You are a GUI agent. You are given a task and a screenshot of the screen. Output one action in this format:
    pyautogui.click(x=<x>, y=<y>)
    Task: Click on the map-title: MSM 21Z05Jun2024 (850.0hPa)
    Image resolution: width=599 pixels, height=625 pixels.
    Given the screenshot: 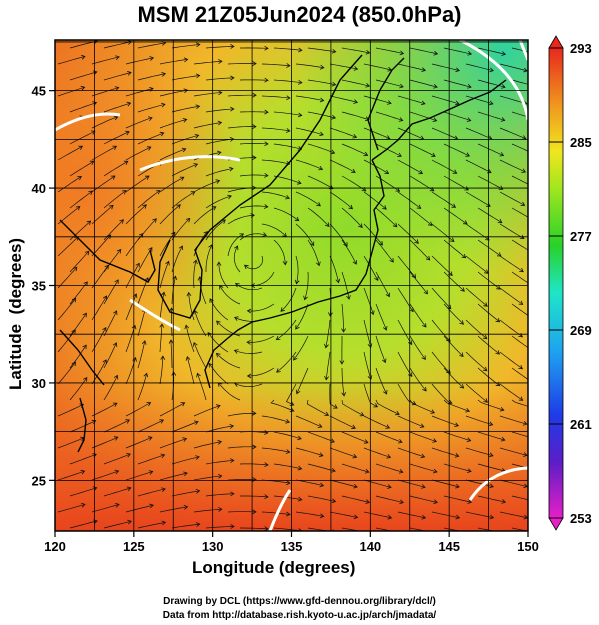 What is the action you would take?
    pyautogui.click(x=299, y=14)
    